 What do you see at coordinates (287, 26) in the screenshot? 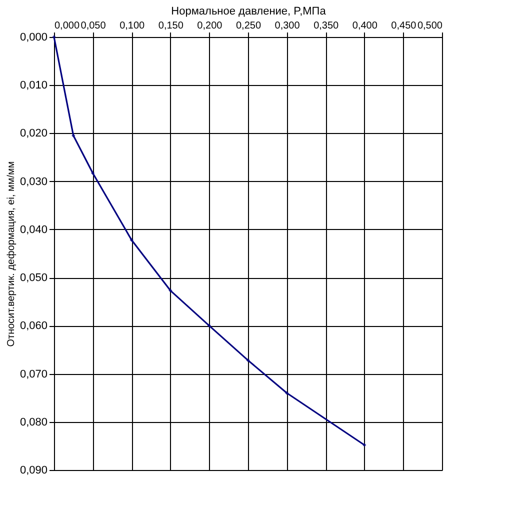
I see `x-tick-label: 0,300` at bounding box center [287, 26].